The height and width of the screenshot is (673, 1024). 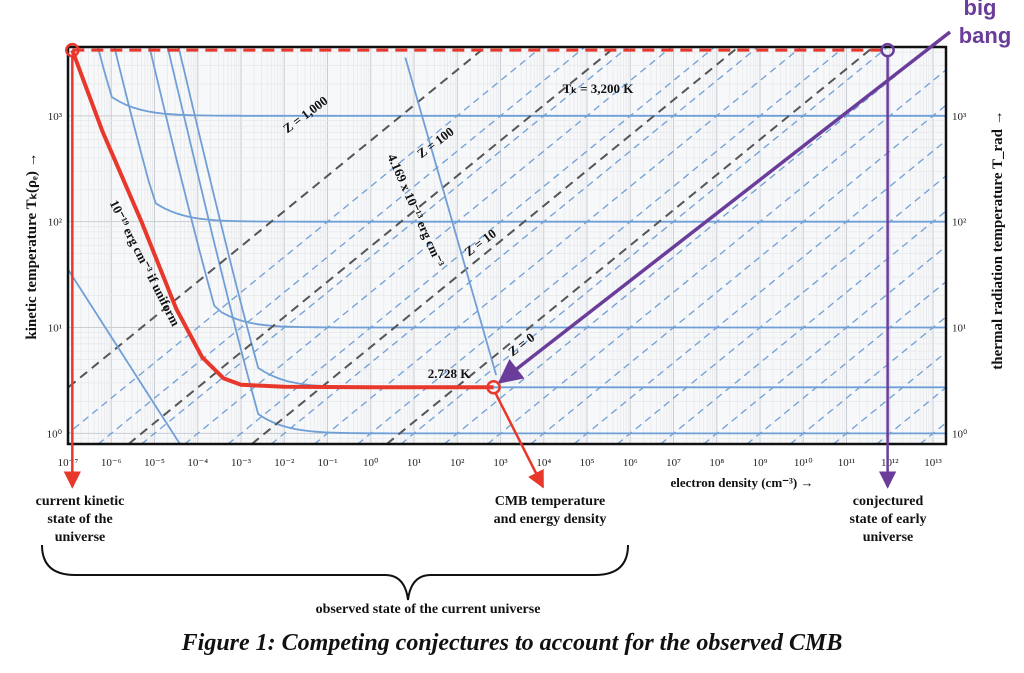 I want to click on y-tick-label-right: 10³, so click(x=959, y=117).